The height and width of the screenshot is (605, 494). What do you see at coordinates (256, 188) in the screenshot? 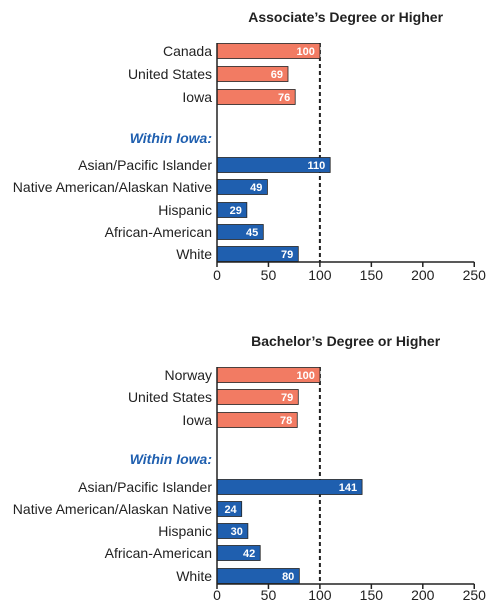
I see `data-label: 49` at bounding box center [256, 188].